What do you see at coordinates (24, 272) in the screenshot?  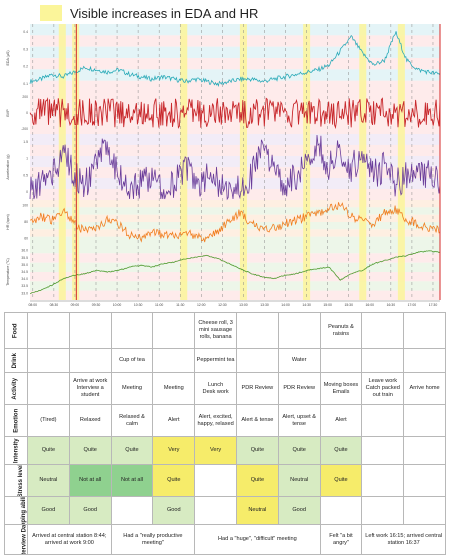 I see `y-tick-label: 34.5` at bounding box center [24, 272].